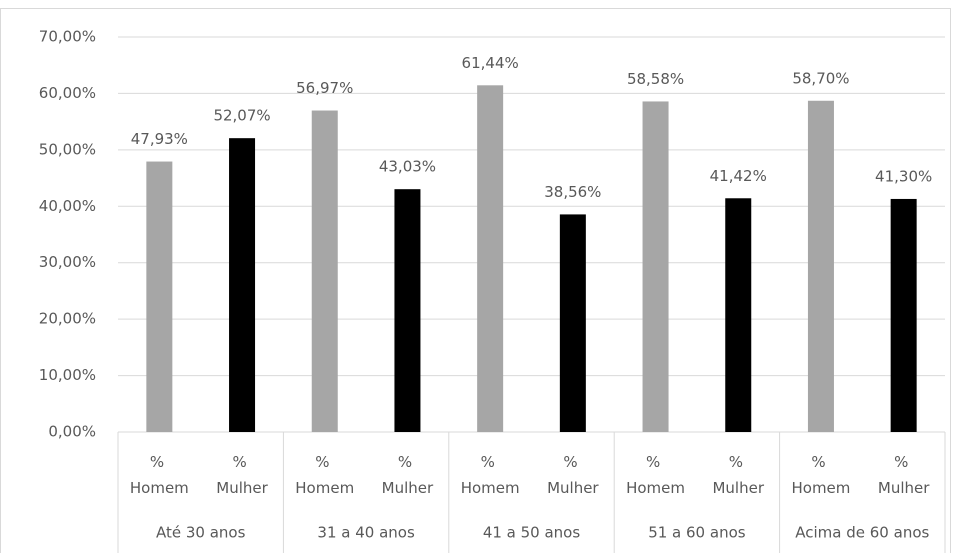 The width and height of the screenshot is (958, 553). I want to click on y-tick-label: 10,00%, so click(67, 375).